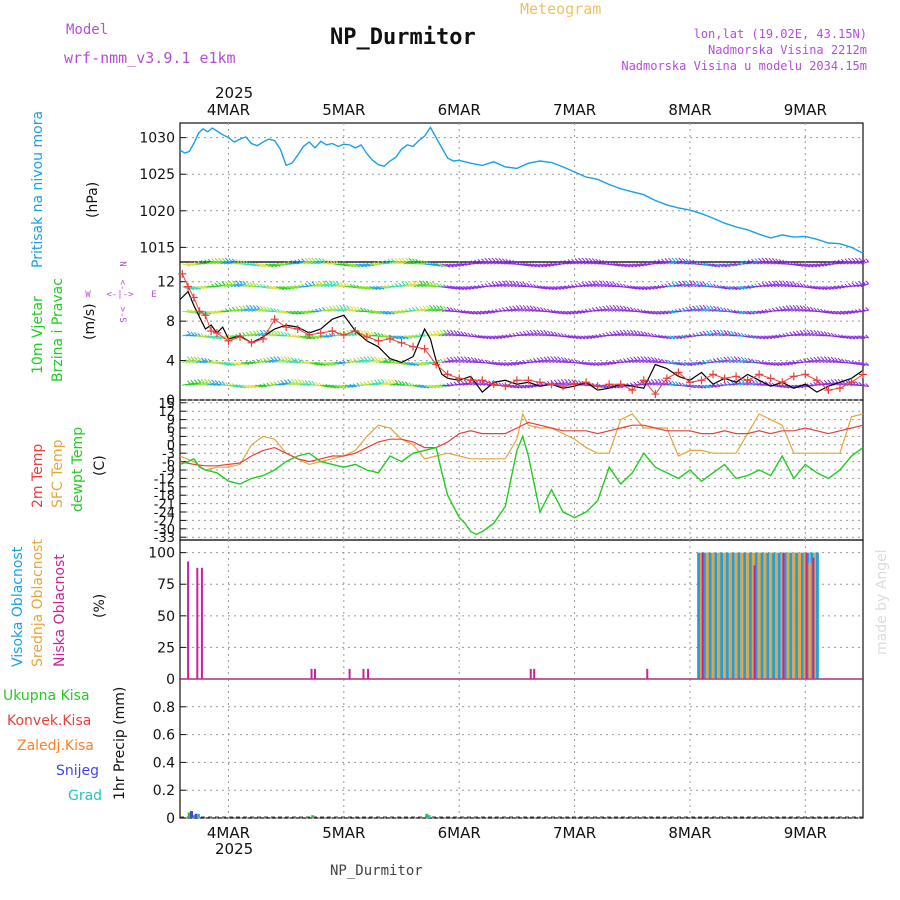 The image size is (900, 900). I want to click on cloud-unit: (%), so click(100, 606).